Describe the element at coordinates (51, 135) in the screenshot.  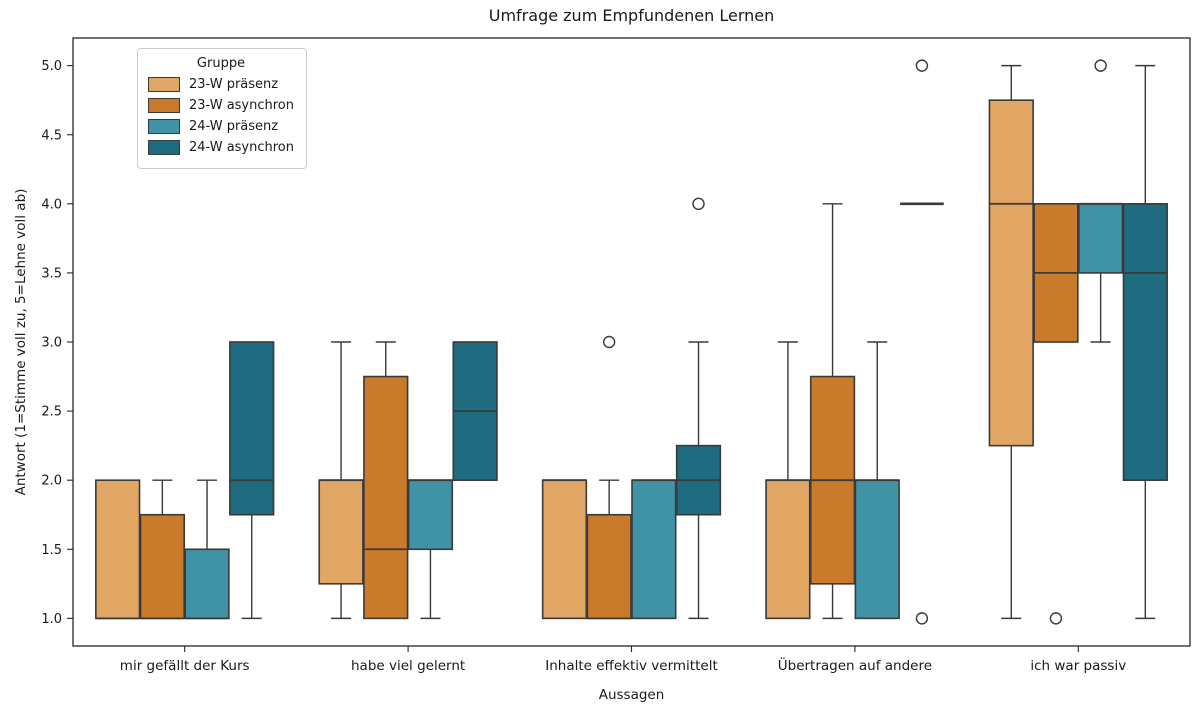
I see `y-tick-label: 4.5` at that location.